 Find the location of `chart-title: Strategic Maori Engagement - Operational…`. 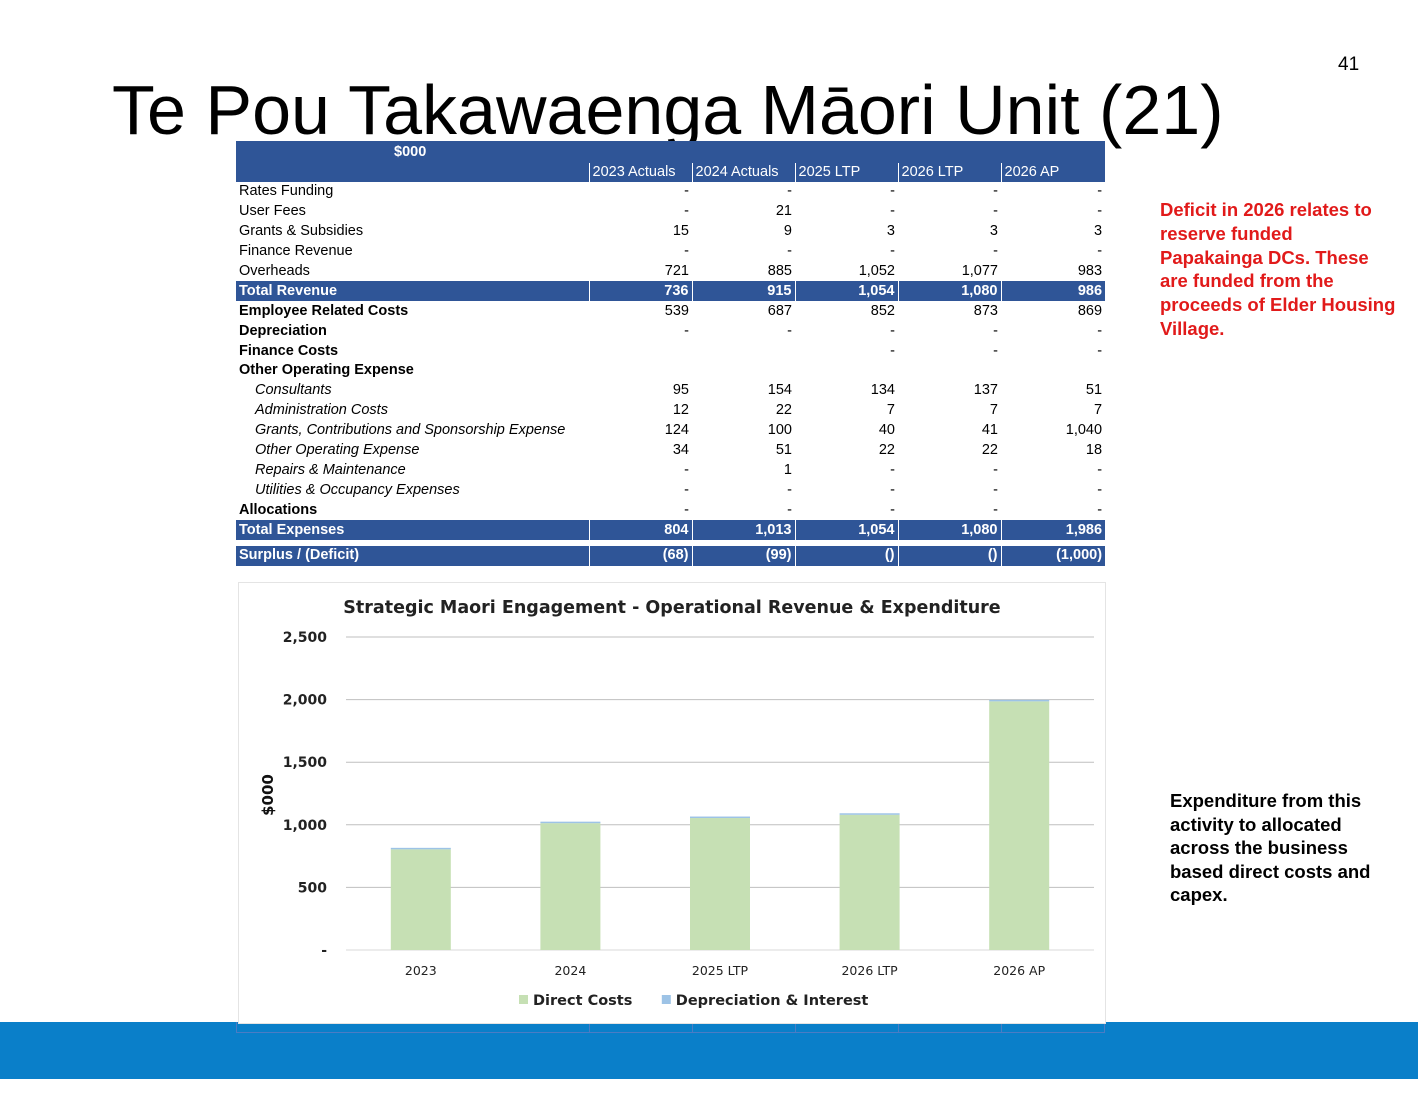

chart-title: Strategic Maori Engagement - Operational… is located at coordinates (672, 608).